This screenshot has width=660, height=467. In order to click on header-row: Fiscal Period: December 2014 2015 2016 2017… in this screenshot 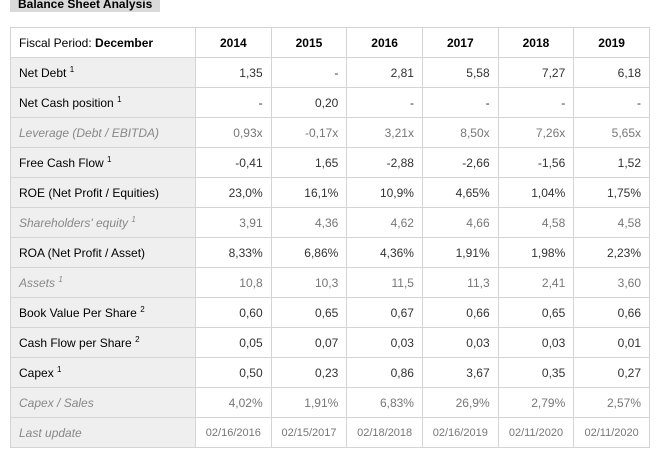, I will do `click(330, 42)`.